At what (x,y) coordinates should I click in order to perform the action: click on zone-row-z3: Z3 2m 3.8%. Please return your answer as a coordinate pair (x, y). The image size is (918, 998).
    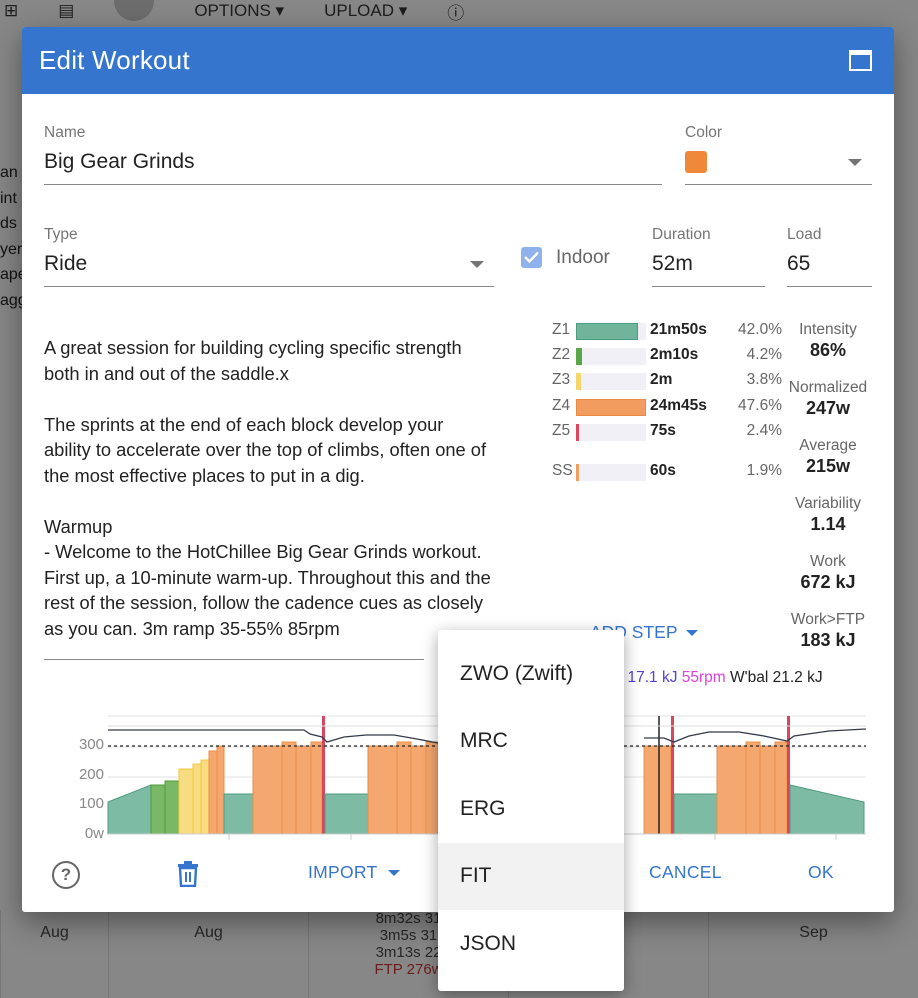
    Looking at the image, I should click on (667, 380).